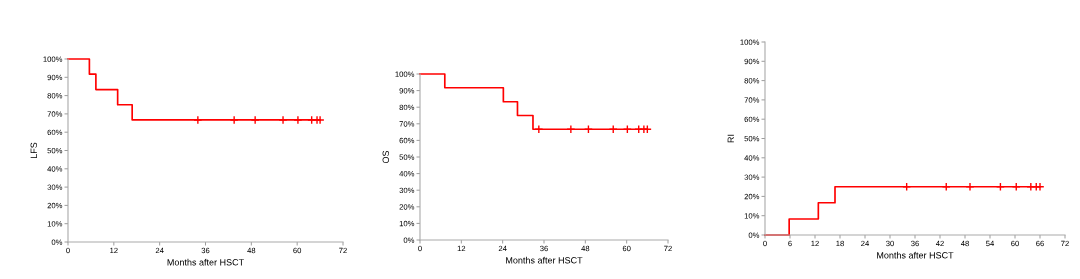 This screenshot has height=279, width=1080. Describe the element at coordinates (385, 157) in the screenshot. I see `y-axis-title: OS` at that location.